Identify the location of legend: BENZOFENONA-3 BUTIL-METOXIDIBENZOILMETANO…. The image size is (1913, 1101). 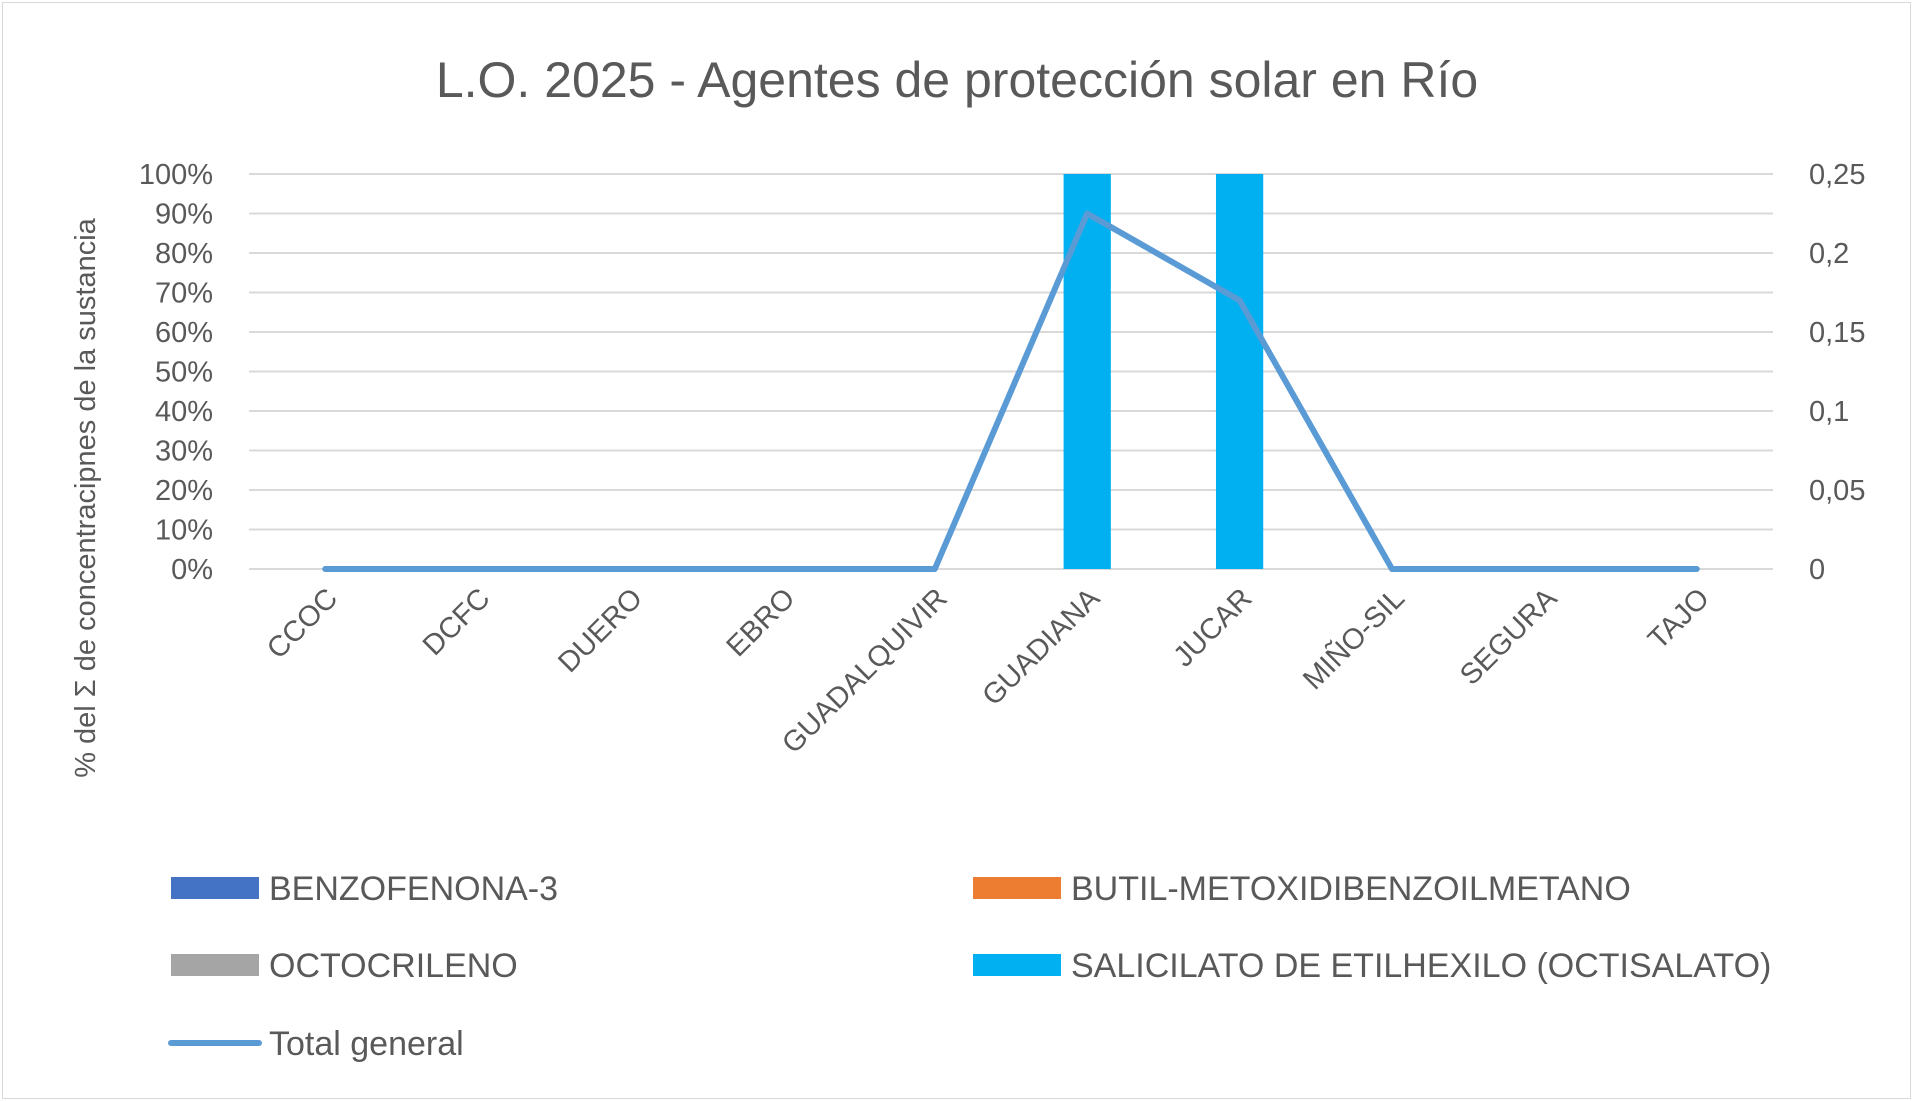
(969, 966).